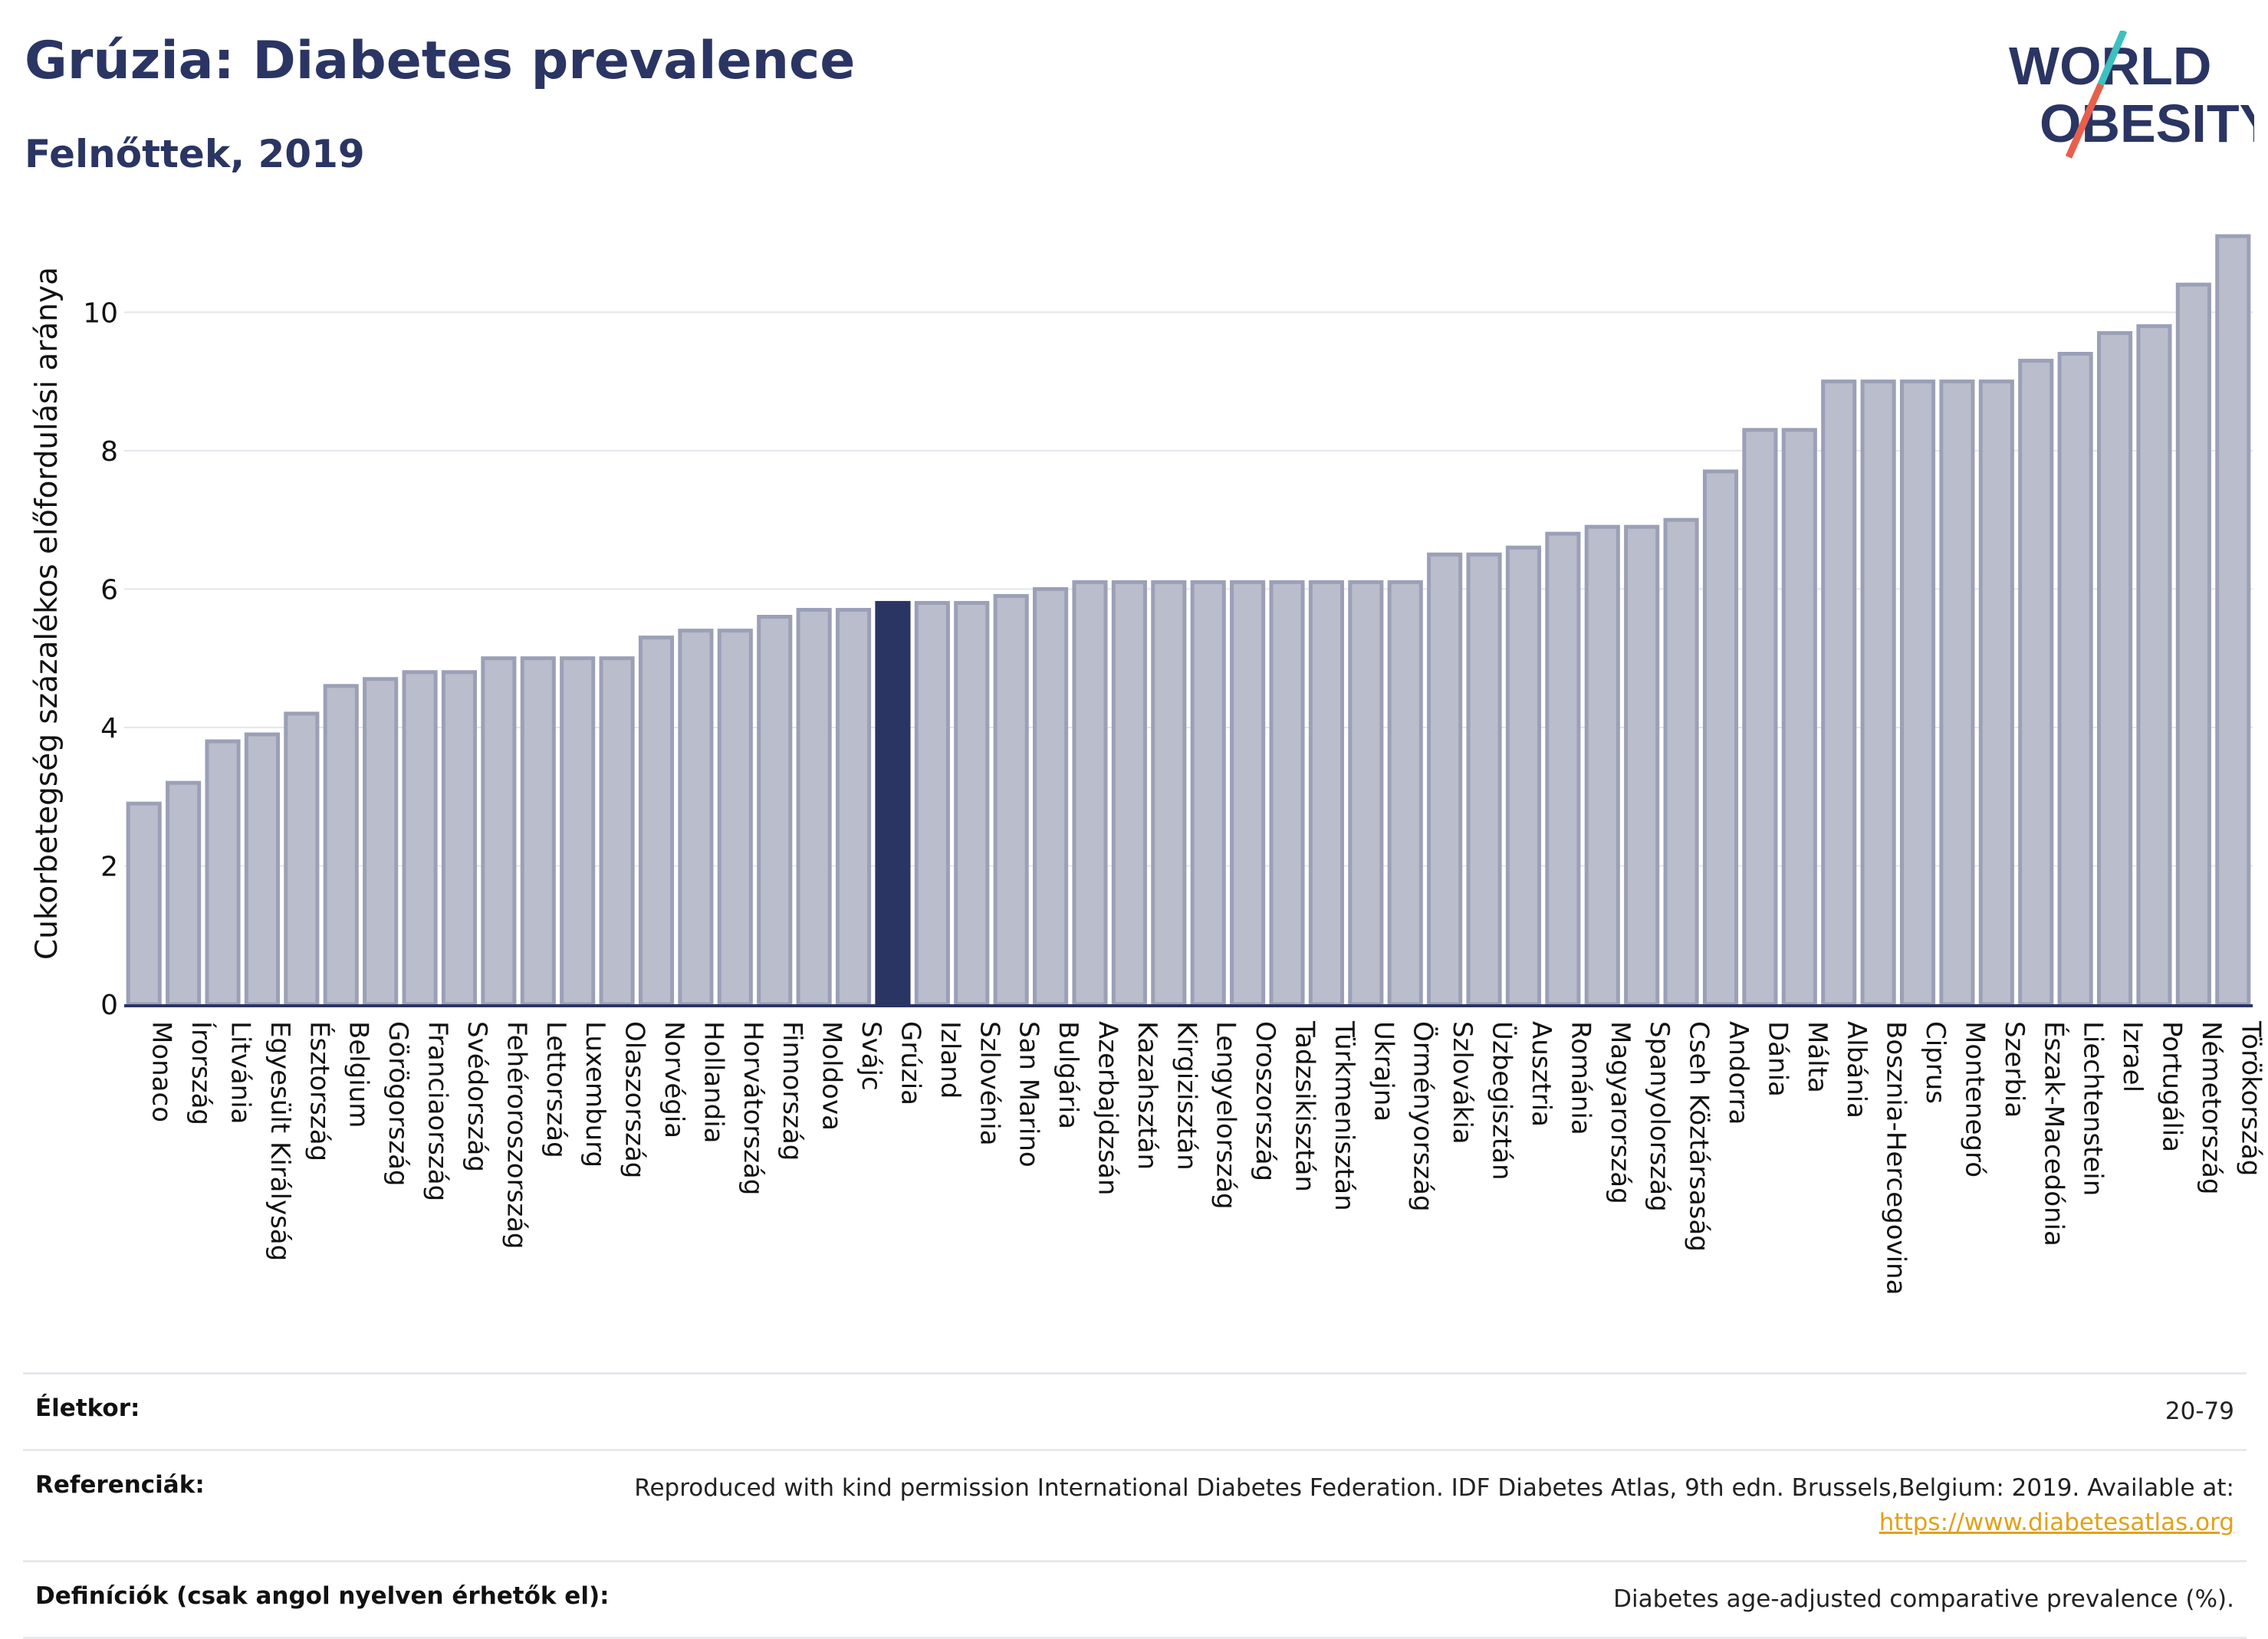 Image resolution: width=2268 pixels, height=1639 pixels. What do you see at coordinates (1226, 1116) in the screenshot?
I see `x-tick-label: Lengyelország` at bounding box center [1226, 1116].